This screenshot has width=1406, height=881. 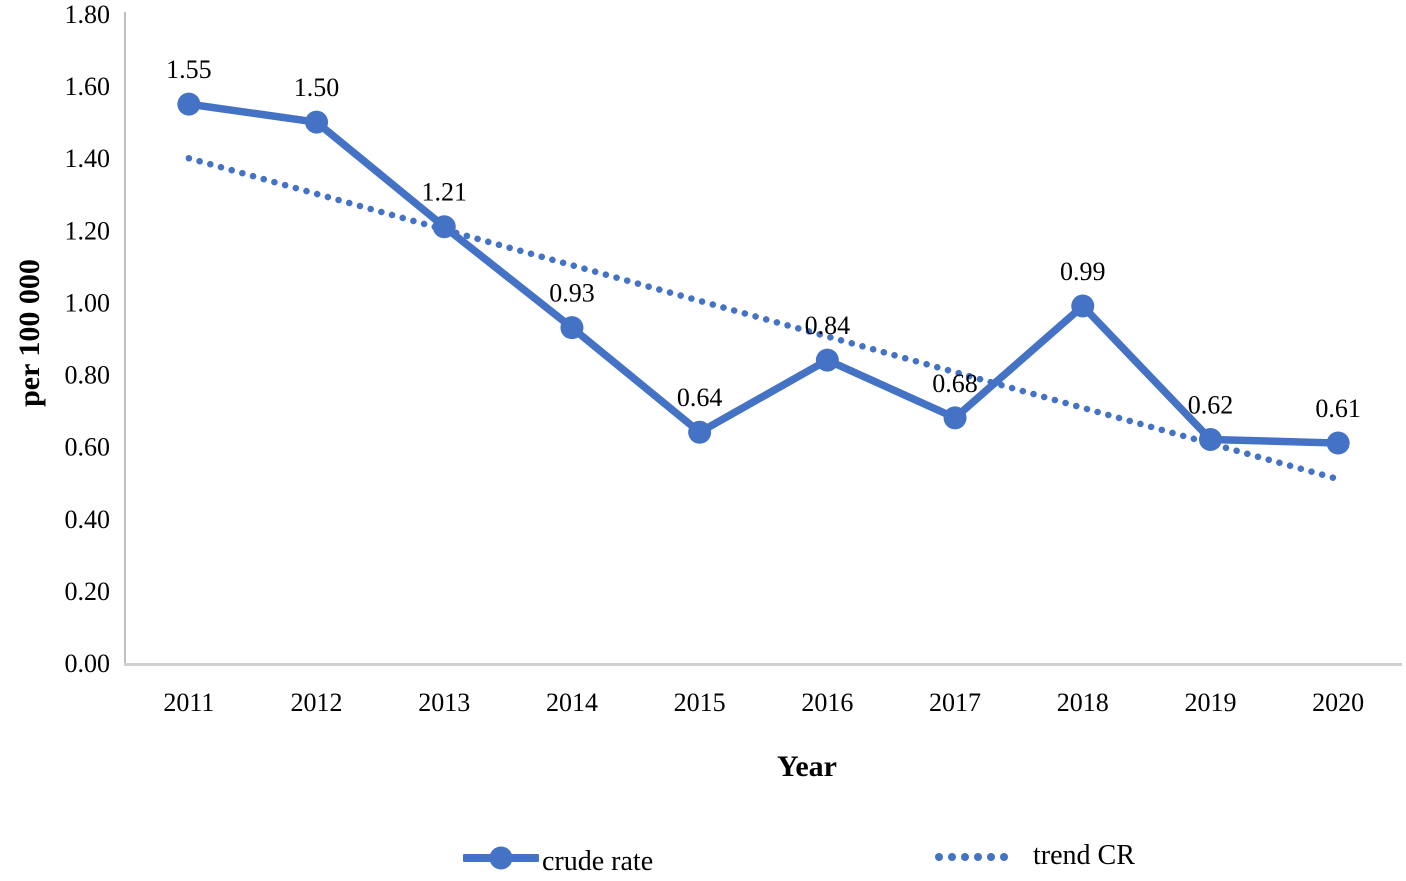 What do you see at coordinates (88, 14) in the screenshot?
I see `y-tick-label: 1.80` at bounding box center [88, 14].